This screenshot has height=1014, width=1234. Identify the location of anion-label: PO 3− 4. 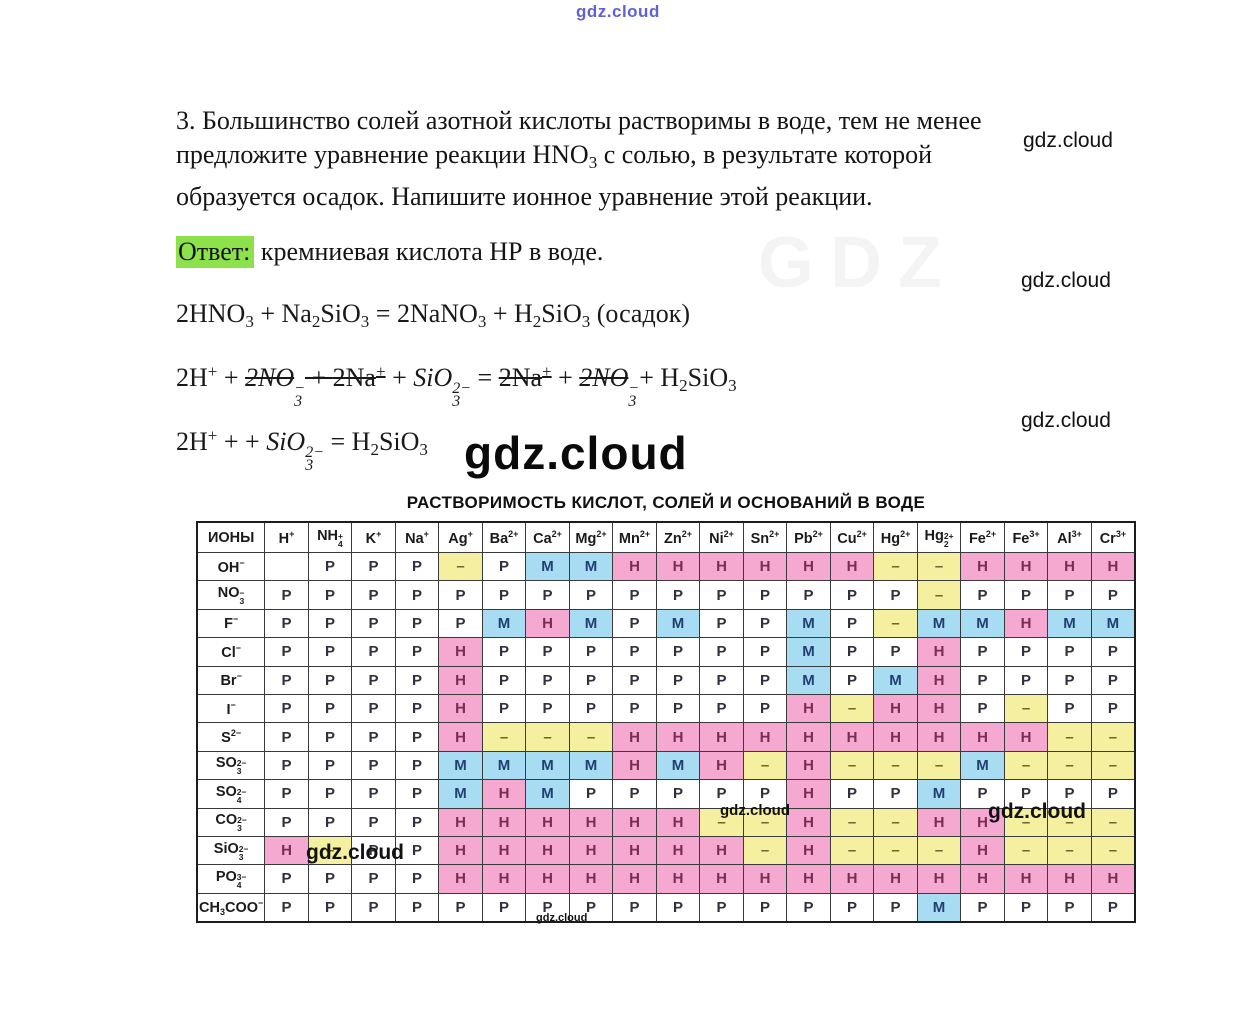
(231, 879).